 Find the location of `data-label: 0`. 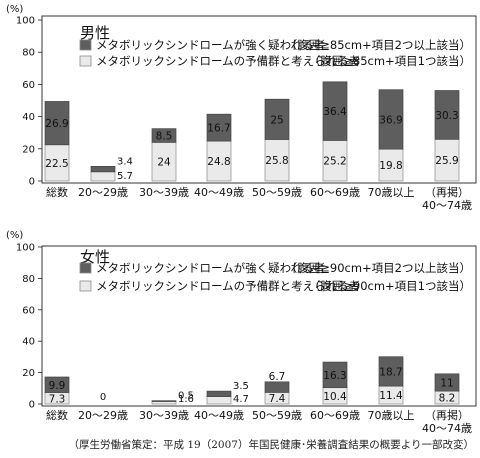

data-label: 0 is located at coordinates (103, 397).